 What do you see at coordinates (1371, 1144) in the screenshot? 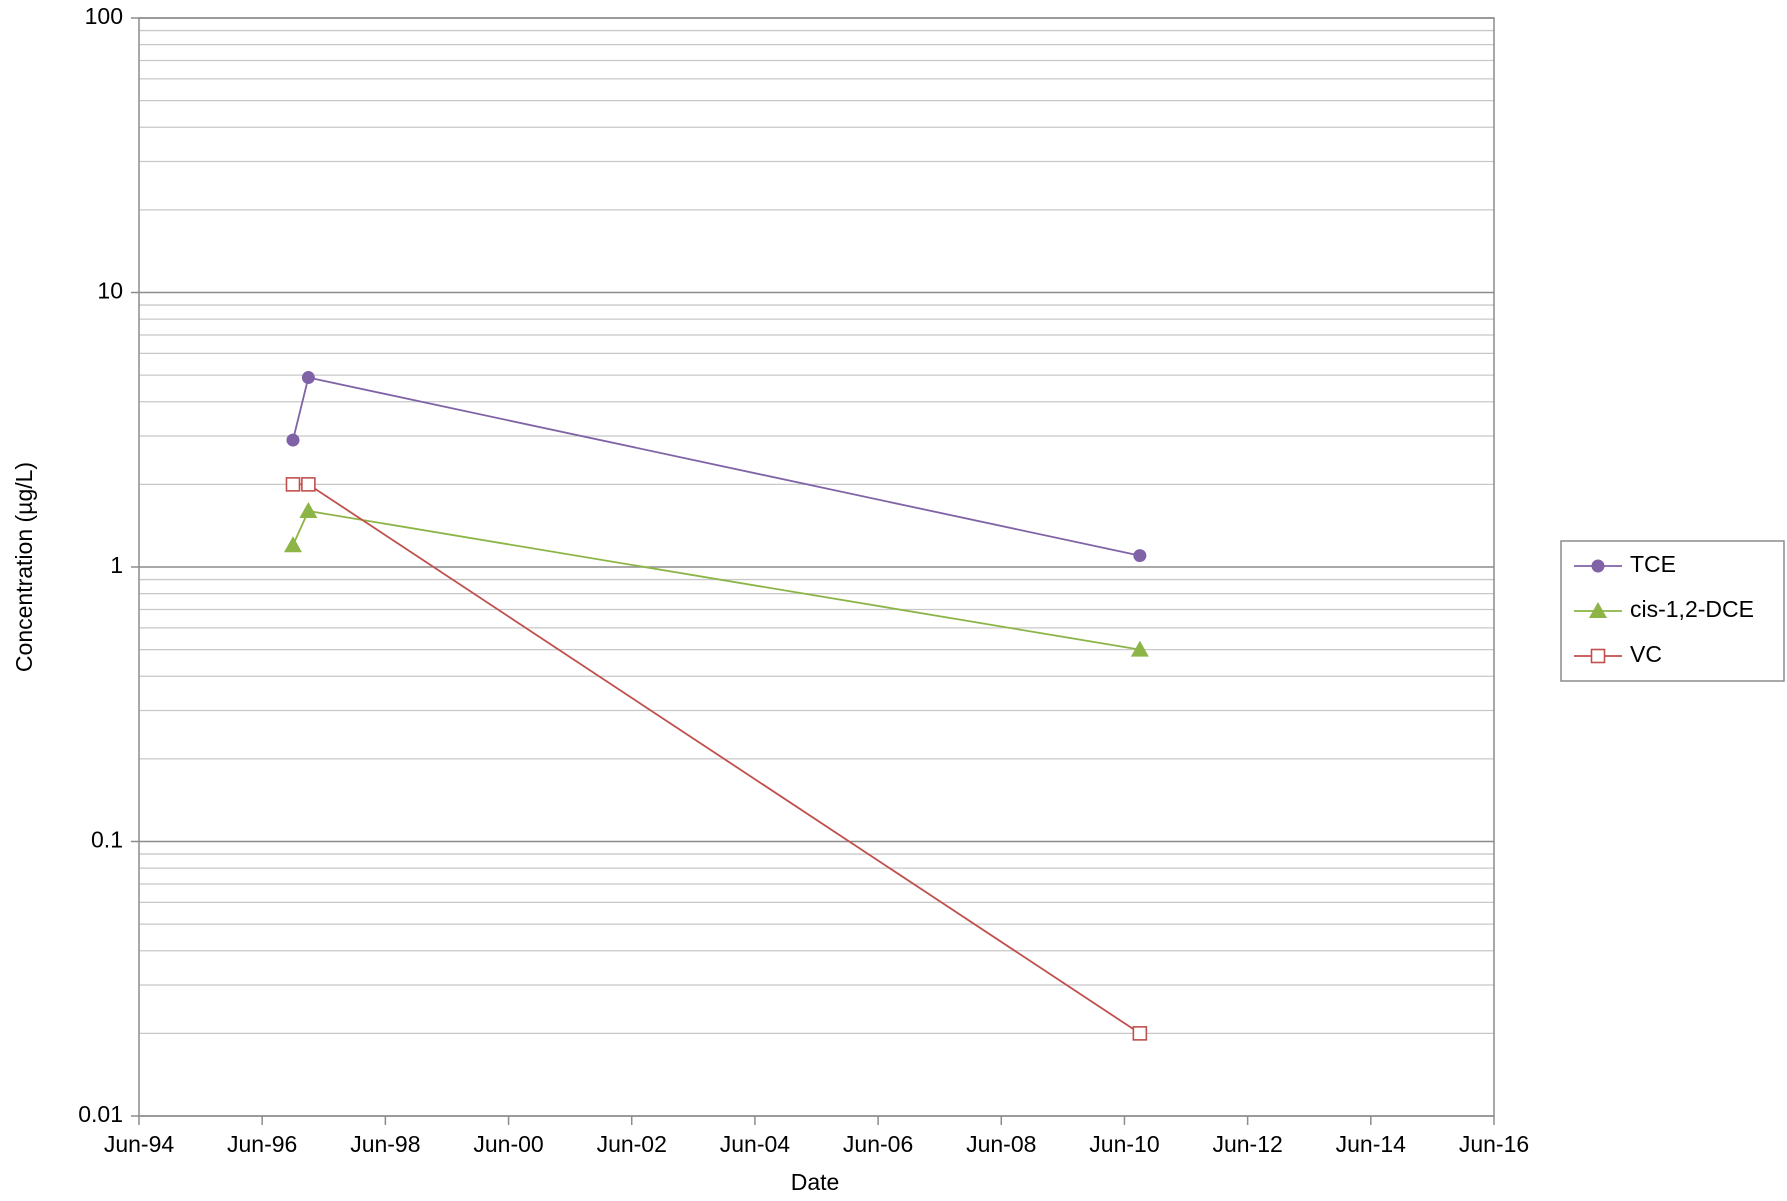
I see `x-tick-label: Jun-14` at bounding box center [1371, 1144].